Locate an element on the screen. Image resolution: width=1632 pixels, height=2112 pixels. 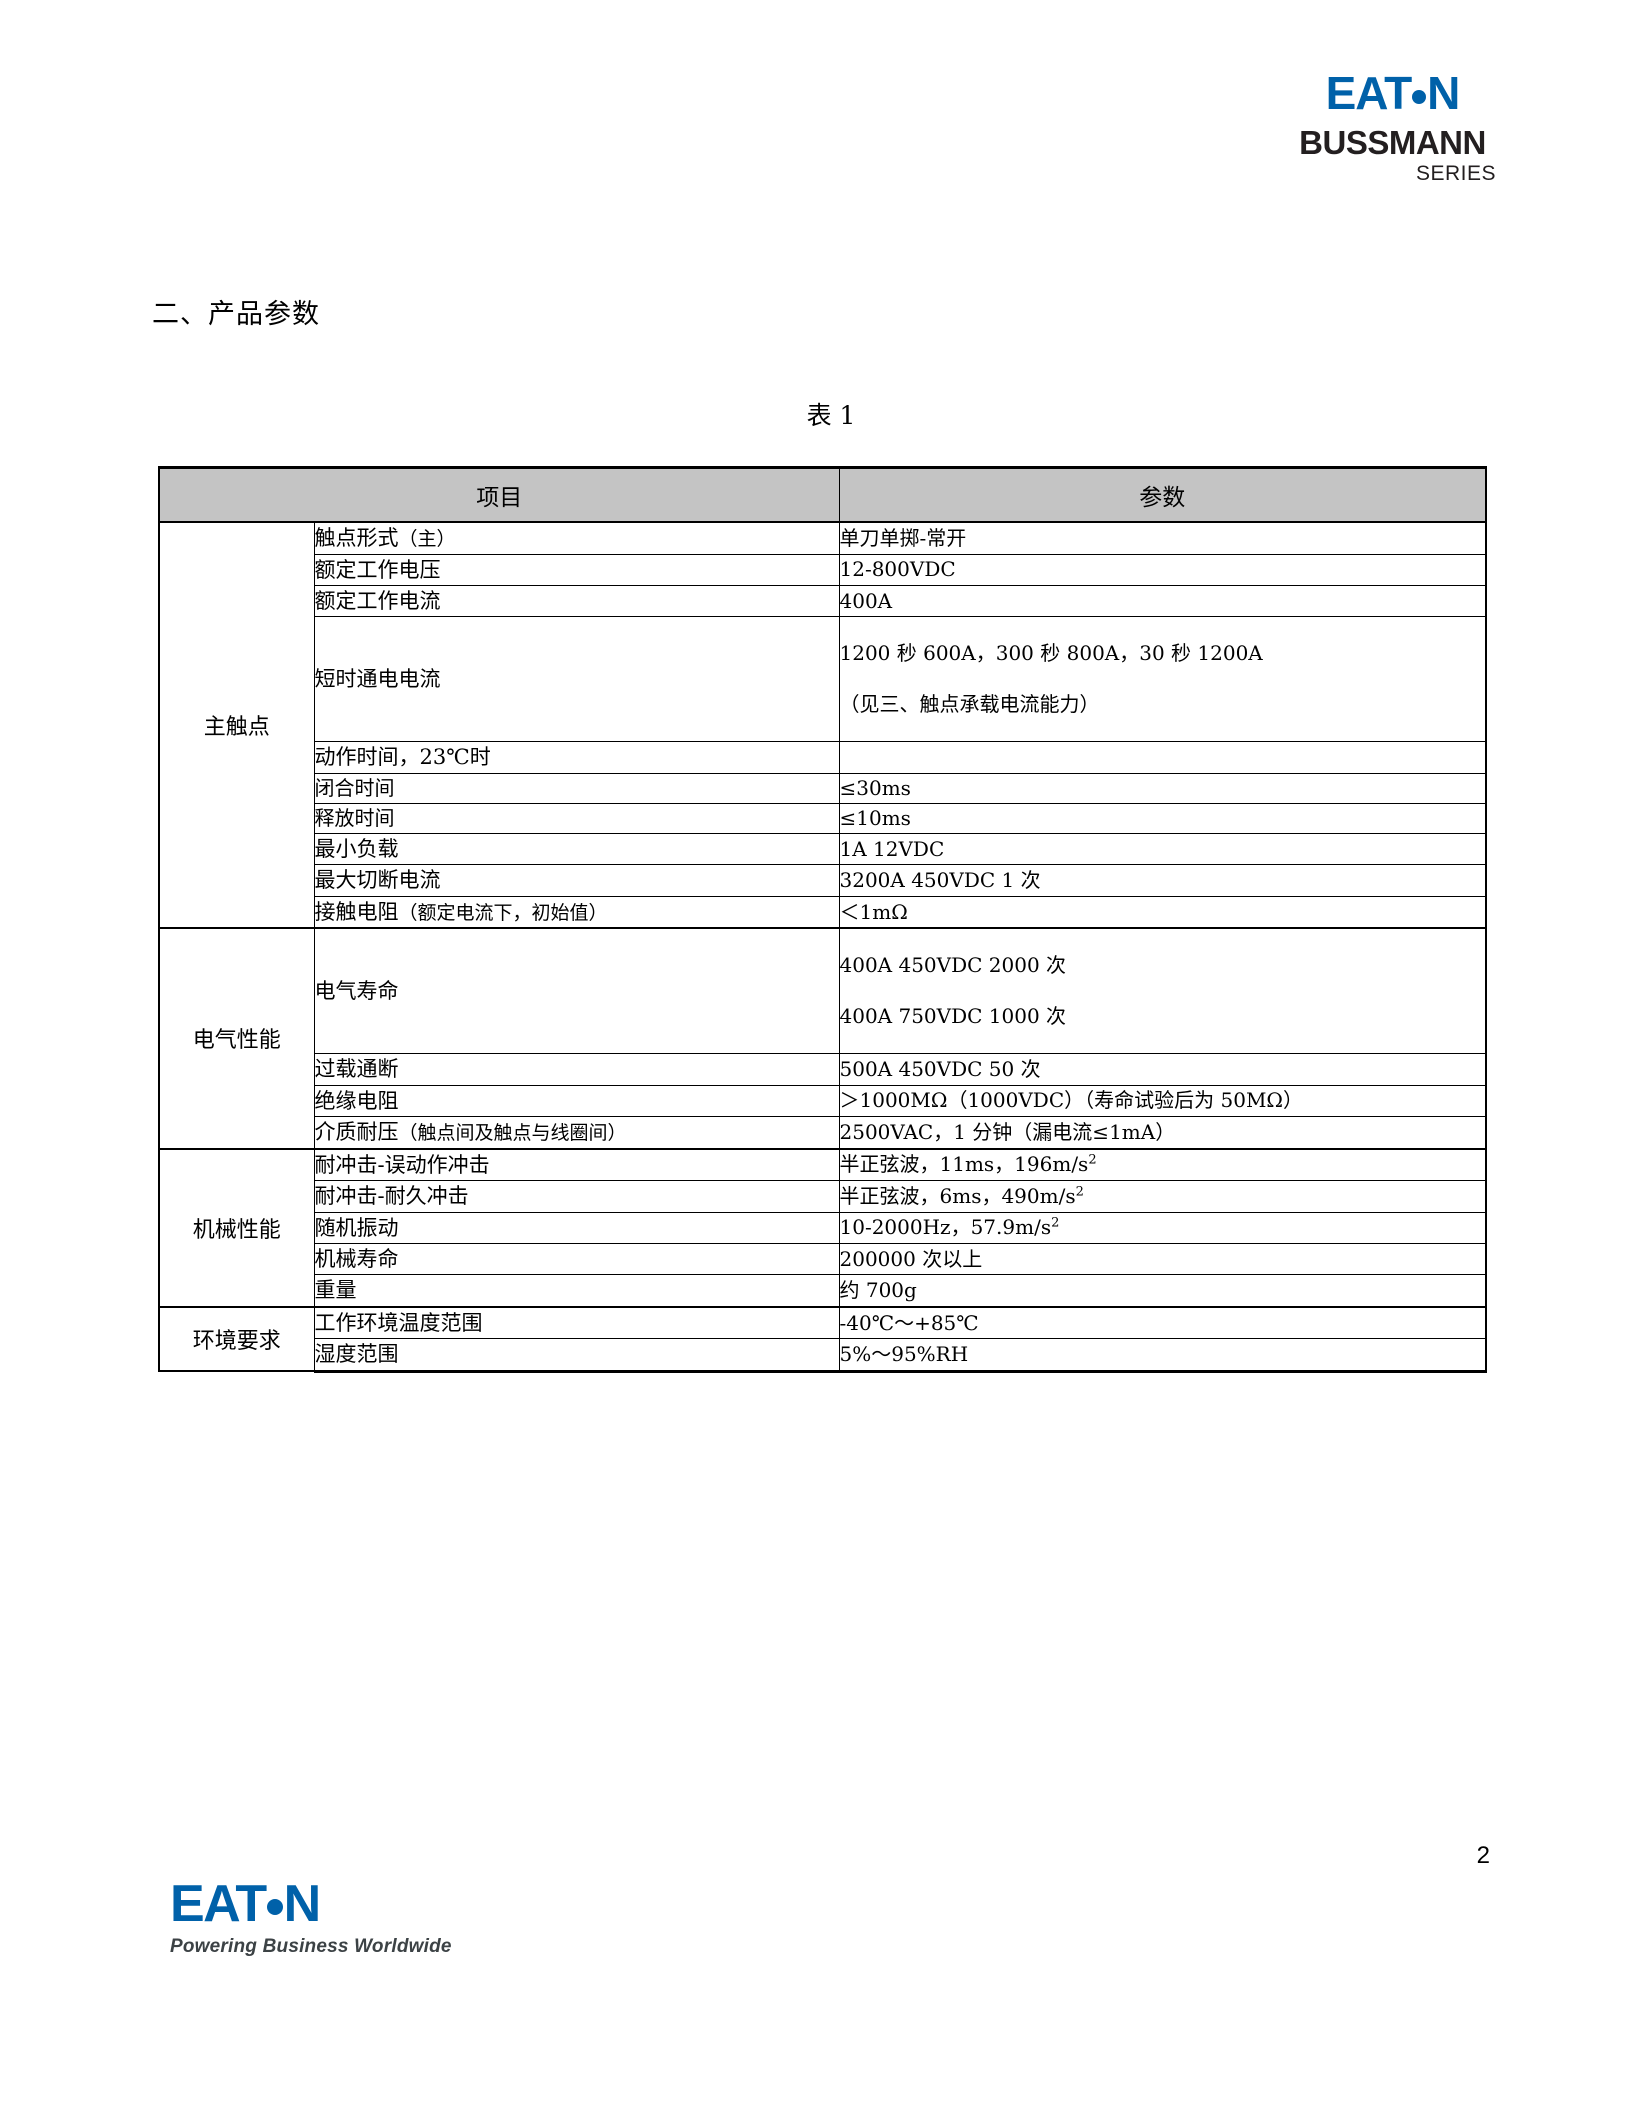
parameter-value: 半正弦波，11ms，196m/s2 is located at coordinates (1162, 1164).